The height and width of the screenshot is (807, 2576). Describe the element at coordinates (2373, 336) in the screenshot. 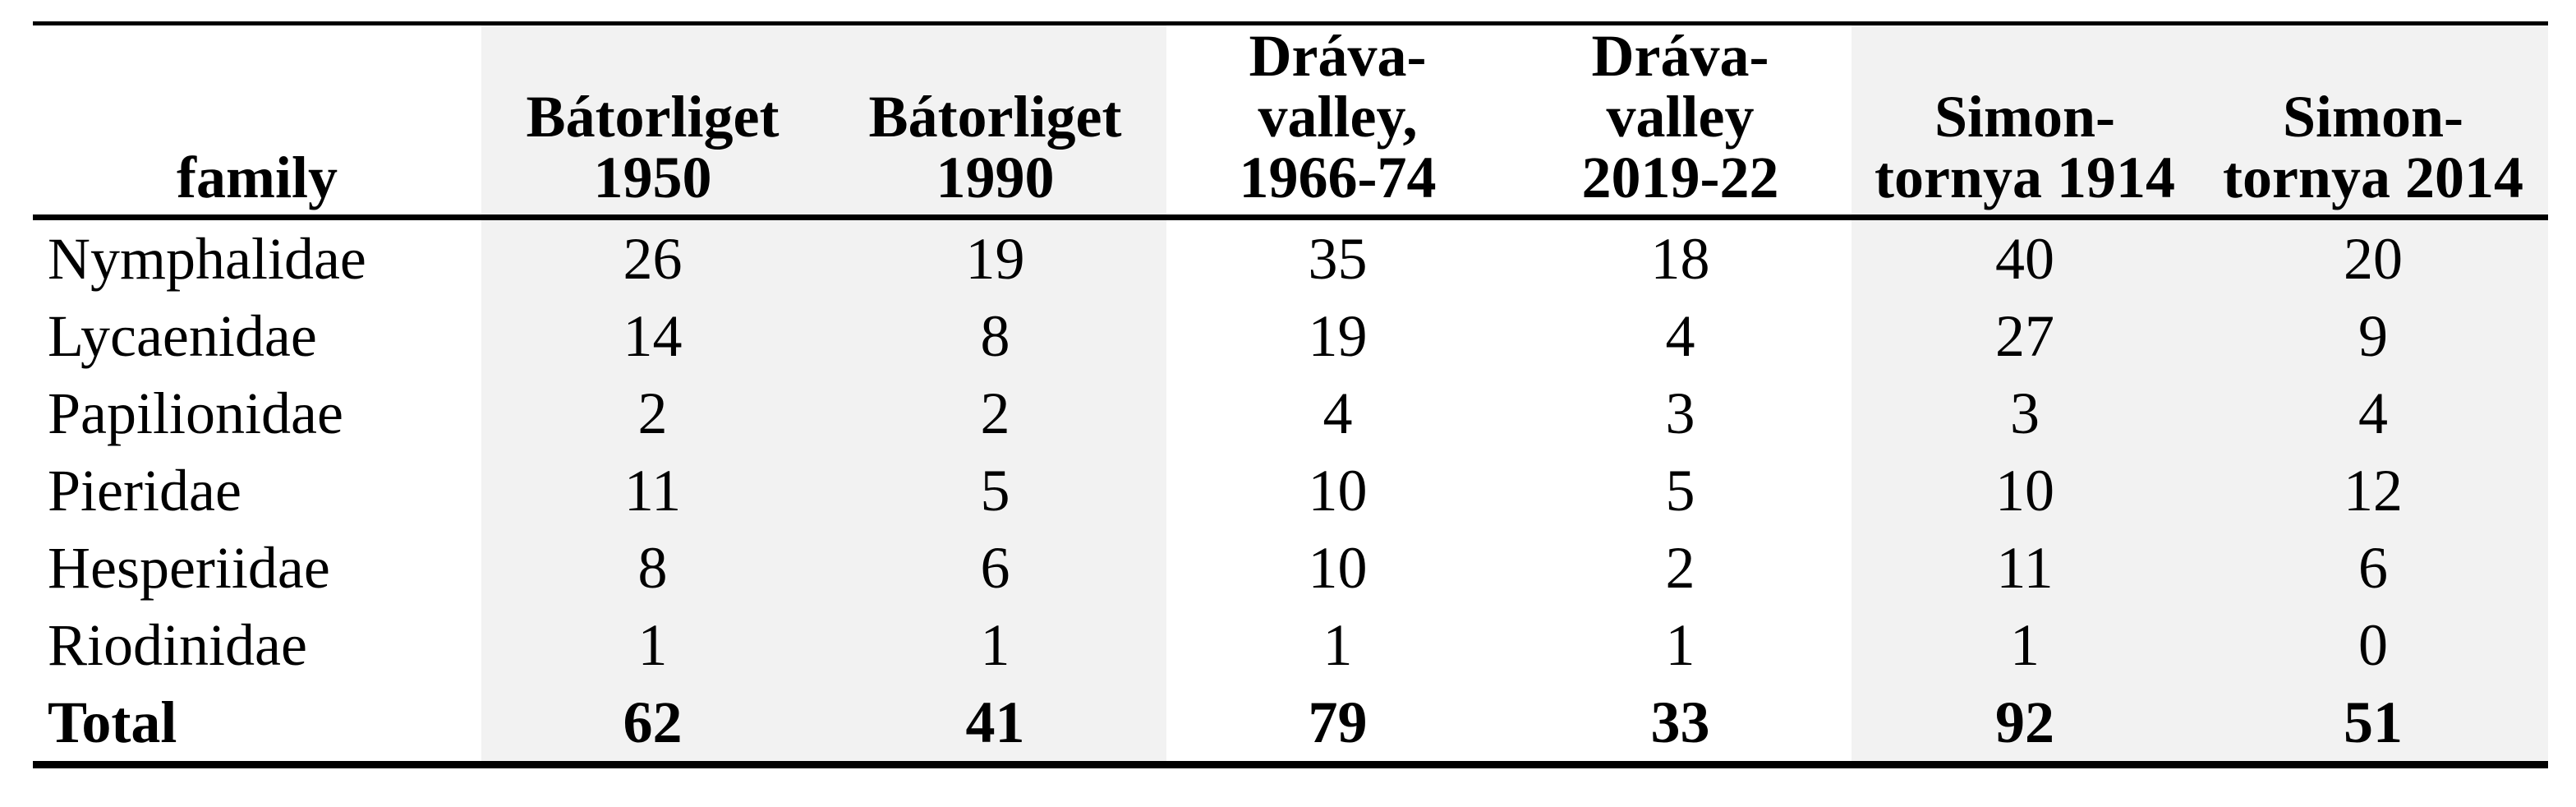

I see `value-cell: 9` at that location.